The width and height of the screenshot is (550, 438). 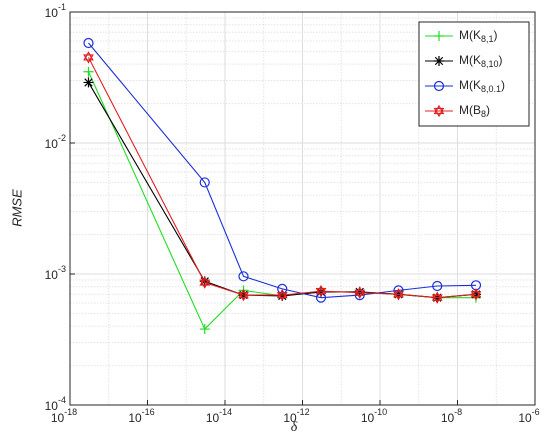 What do you see at coordinates (451, 416) in the screenshot?
I see `x-tick-label: 10⁻⁸` at bounding box center [451, 416].